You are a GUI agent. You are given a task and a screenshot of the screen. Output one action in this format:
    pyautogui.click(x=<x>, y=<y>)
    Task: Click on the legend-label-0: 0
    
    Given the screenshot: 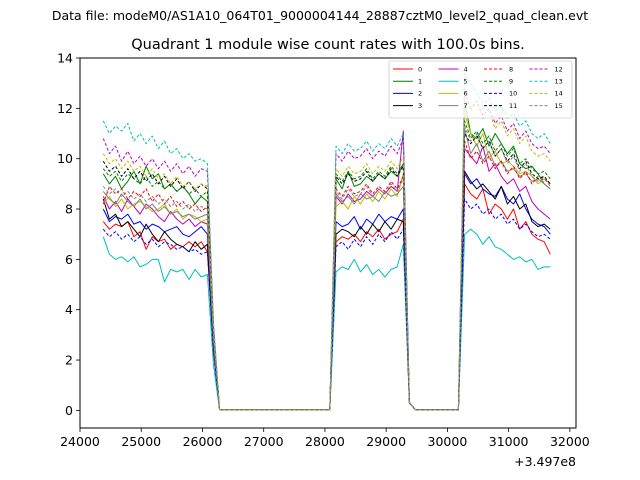 What is the action you would take?
    pyautogui.click(x=420, y=69)
    